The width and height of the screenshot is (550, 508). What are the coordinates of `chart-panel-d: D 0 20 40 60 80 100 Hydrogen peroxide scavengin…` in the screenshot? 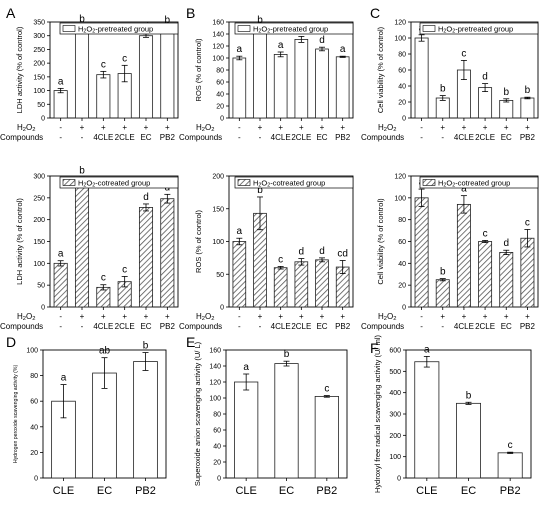 It's located at (86, 415).